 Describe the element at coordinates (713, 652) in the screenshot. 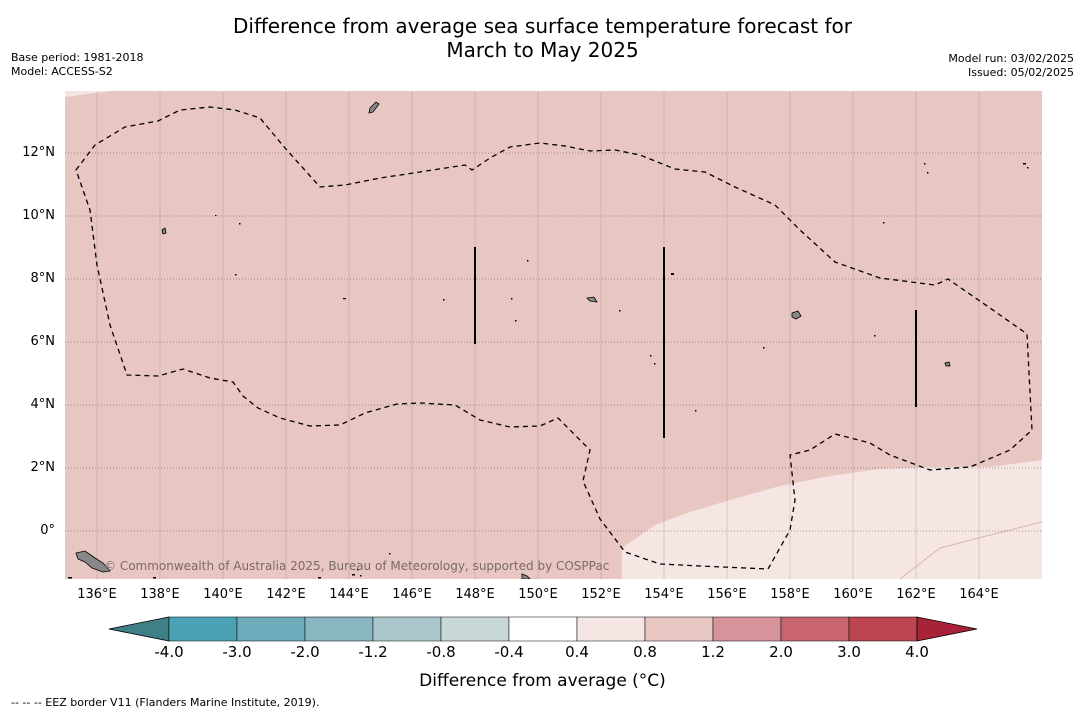

I see `colorbar-tick-label: 1.2` at that location.